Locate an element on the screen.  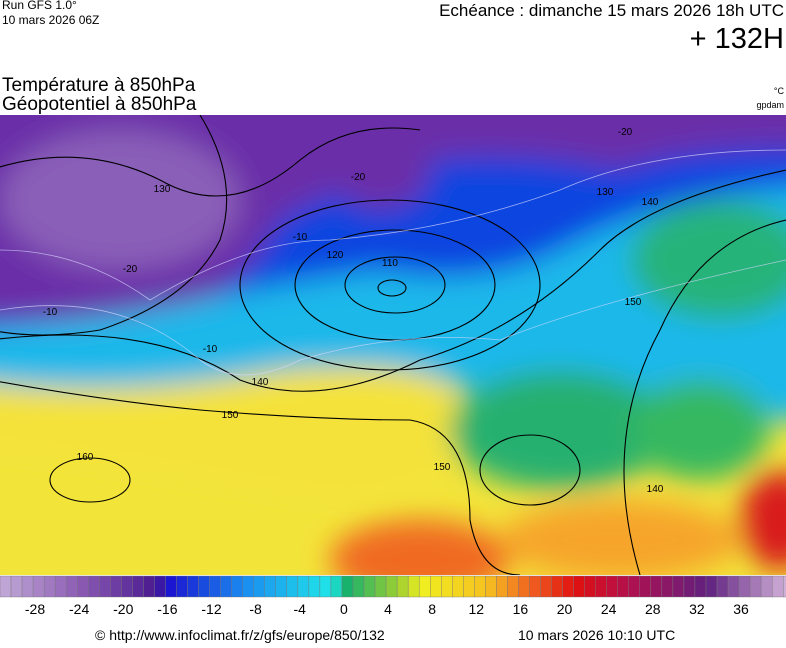
lead-time: + 132H is located at coordinates (737, 39).